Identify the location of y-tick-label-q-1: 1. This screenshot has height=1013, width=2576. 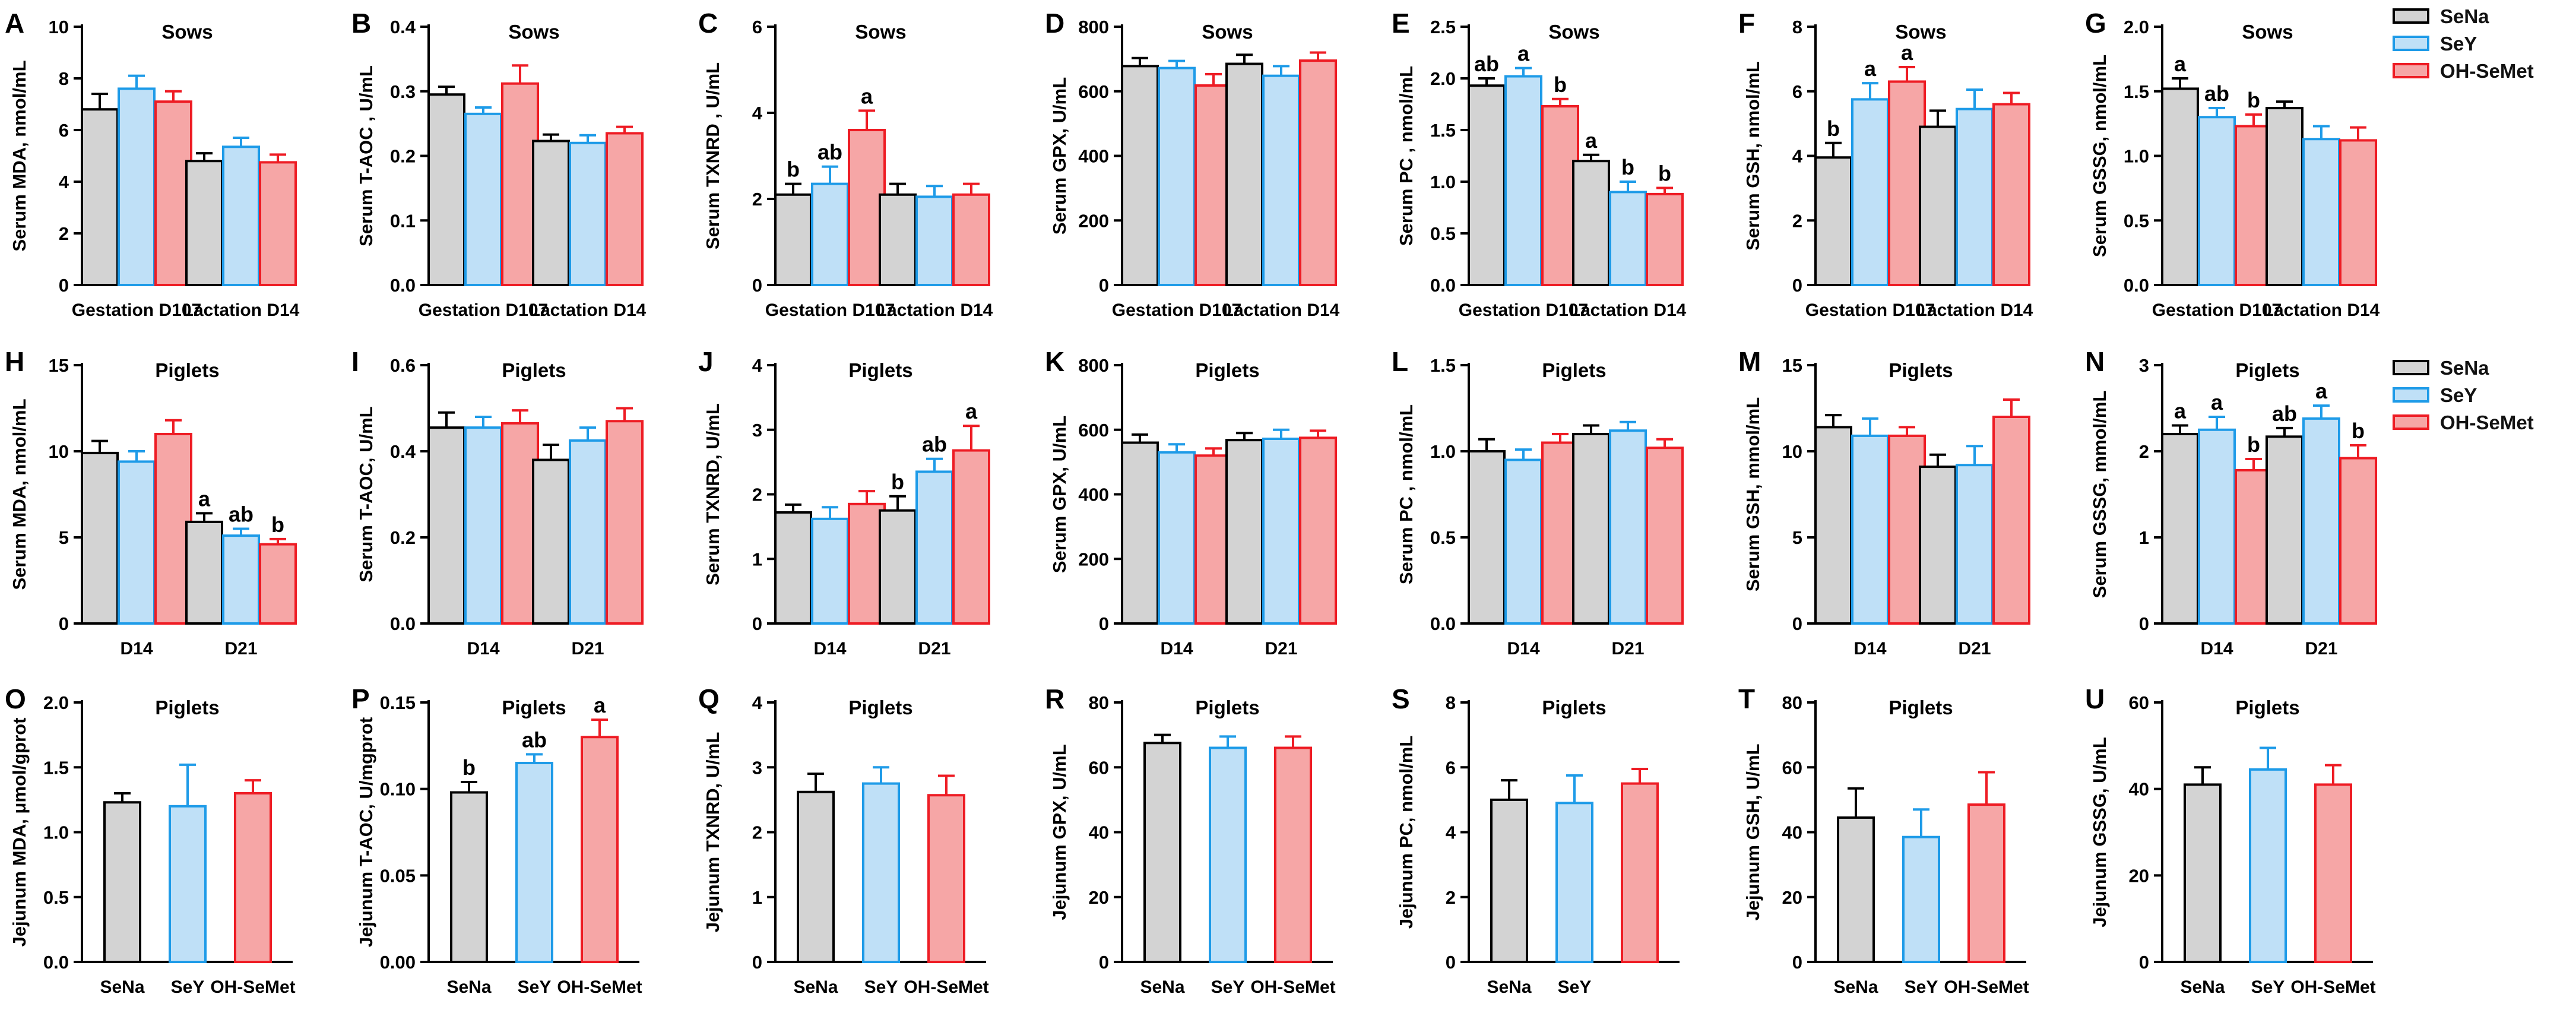
(757, 897).